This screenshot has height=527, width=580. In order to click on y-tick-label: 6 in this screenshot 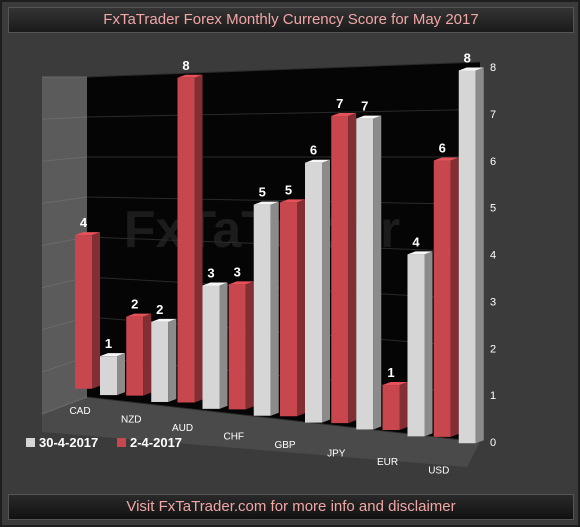, I will do `click(493, 162)`.